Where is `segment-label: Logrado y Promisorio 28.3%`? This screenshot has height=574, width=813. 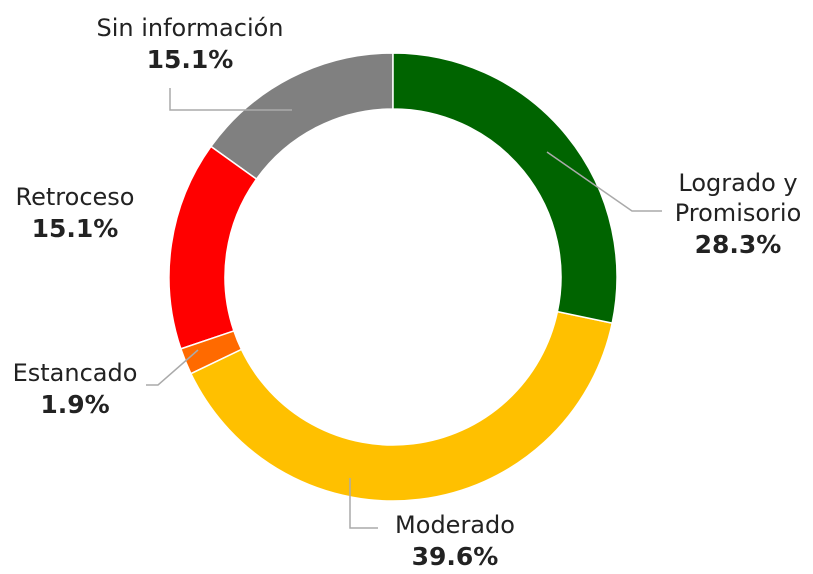 segment-label: Logrado y Promisorio 28.3% is located at coordinates (738, 215).